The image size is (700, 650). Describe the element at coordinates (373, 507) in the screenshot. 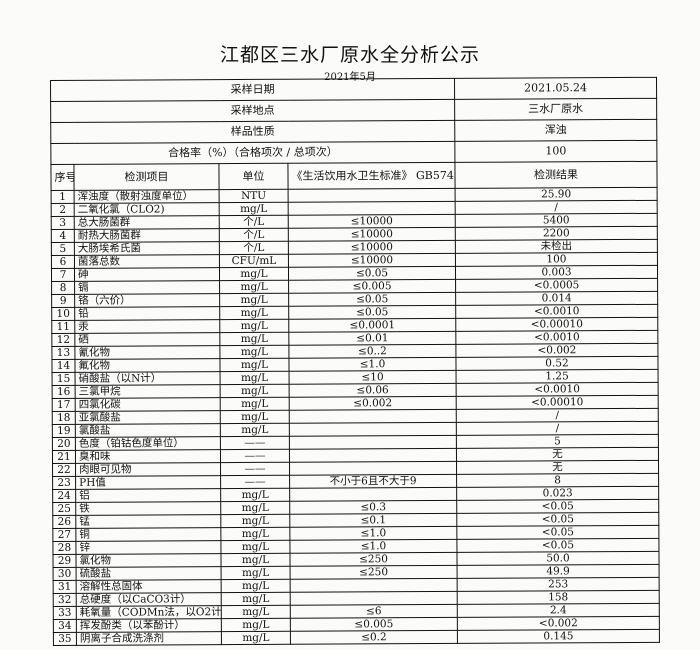

I see `row-standard: ≤0.3` at that location.